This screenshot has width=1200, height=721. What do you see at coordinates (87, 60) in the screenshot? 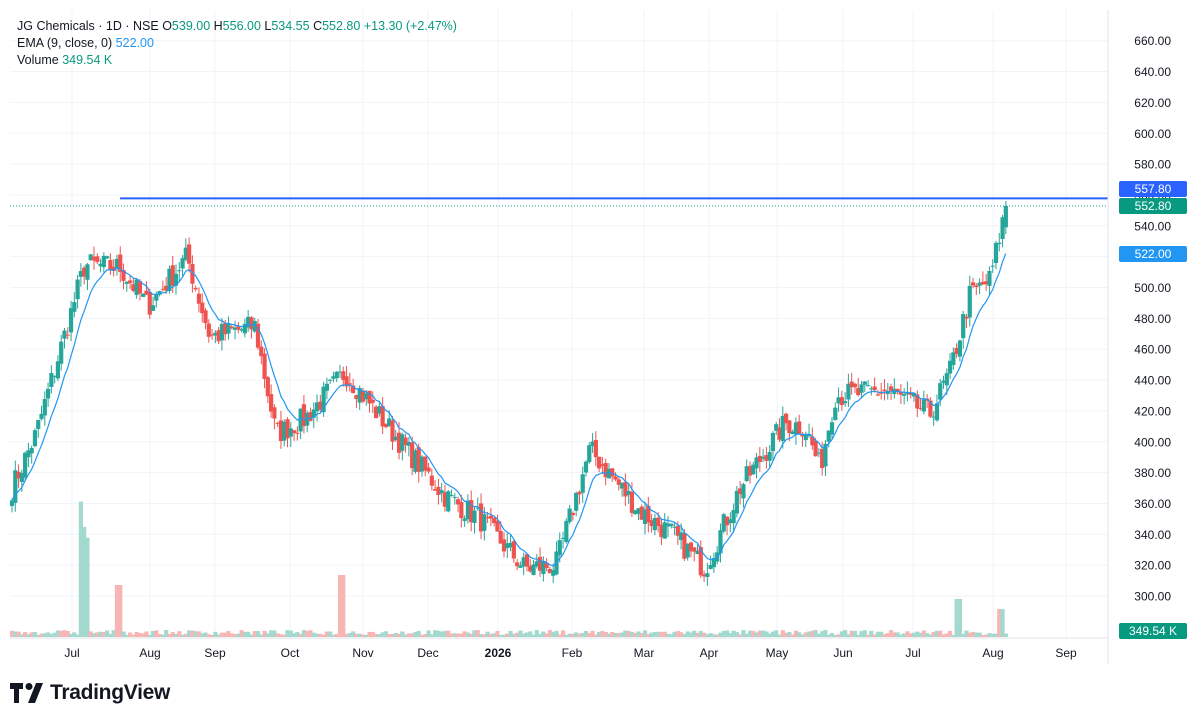
I see `legend-volume-value: 349.54 K` at bounding box center [87, 60].